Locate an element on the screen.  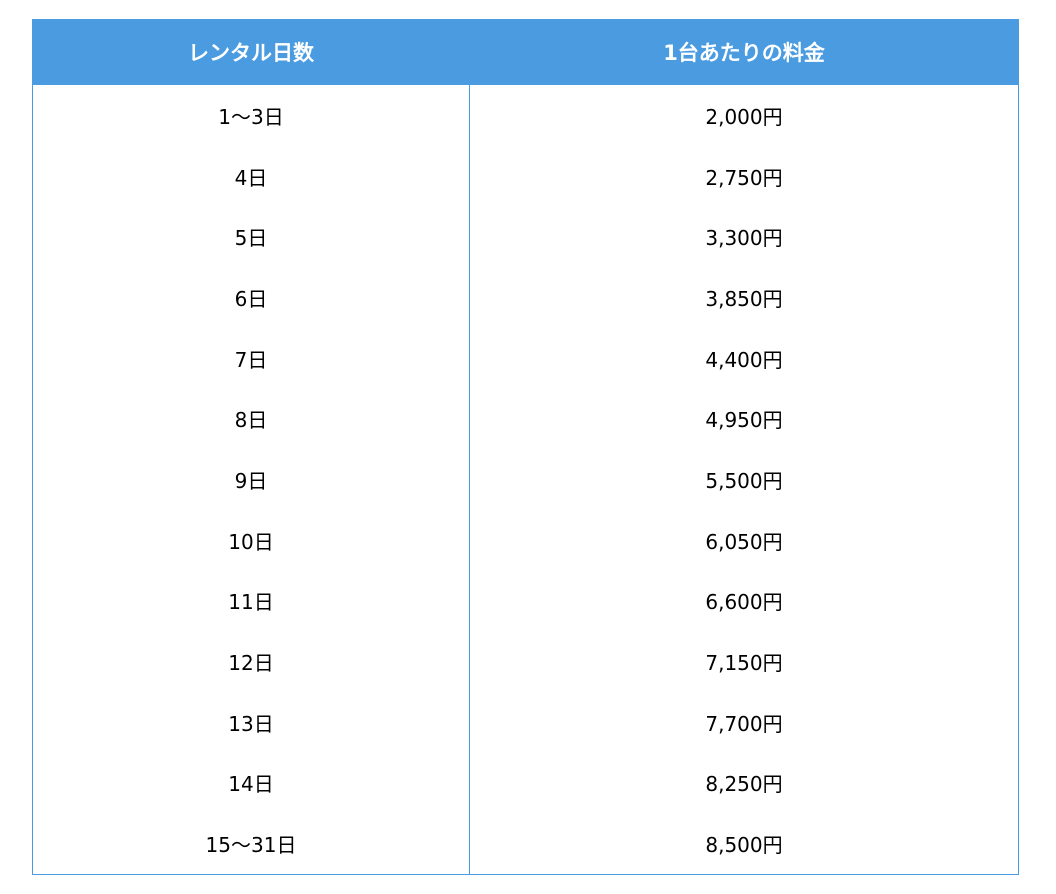
cell-rental-days: 13日 is located at coordinates (251, 722).